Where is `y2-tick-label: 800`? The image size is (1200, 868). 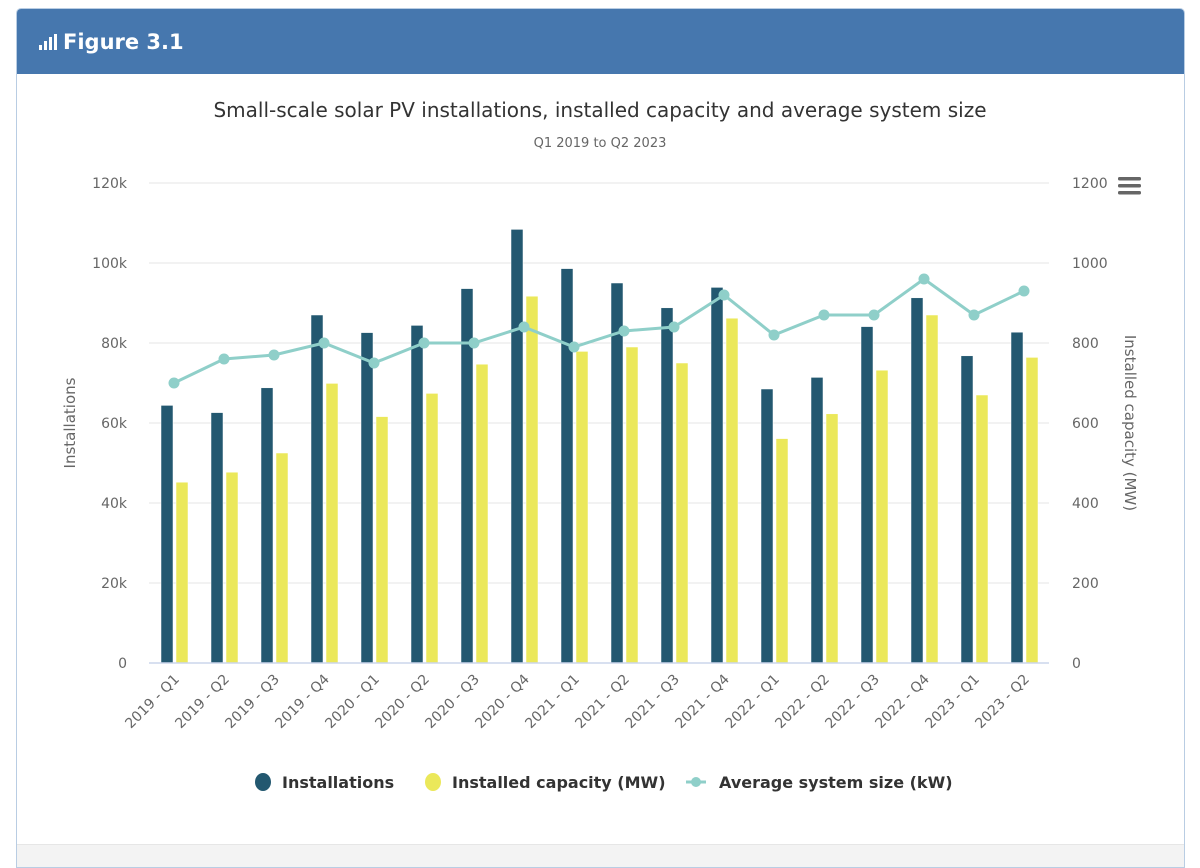 y2-tick-label: 800 is located at coordinates (1085, 344).